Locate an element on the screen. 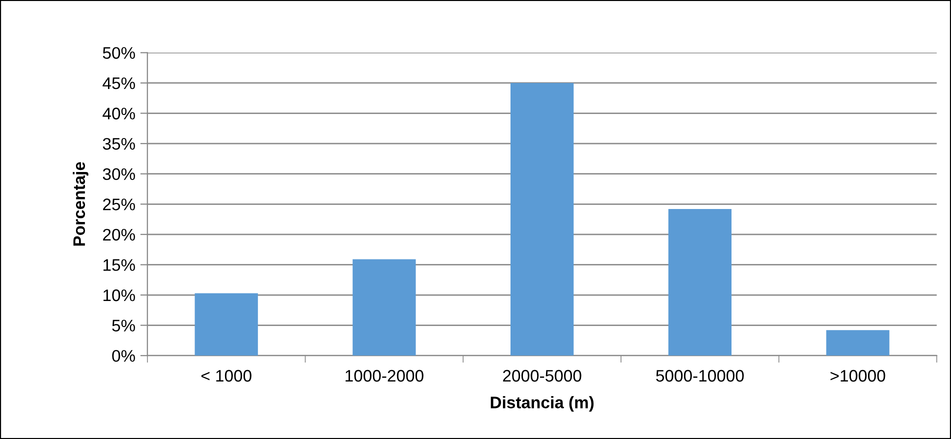 This screenshot has height=439, width=951. y-tick-label: 45% is located at coordinates (119, 83).